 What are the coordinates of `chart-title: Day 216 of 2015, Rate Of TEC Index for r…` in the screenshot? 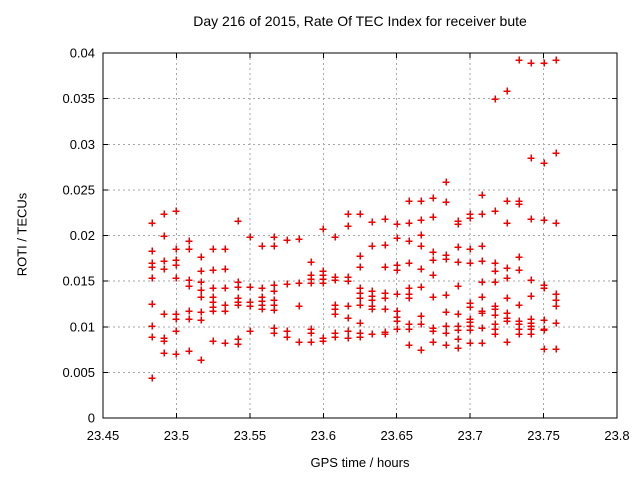 It's located at (360, 21).